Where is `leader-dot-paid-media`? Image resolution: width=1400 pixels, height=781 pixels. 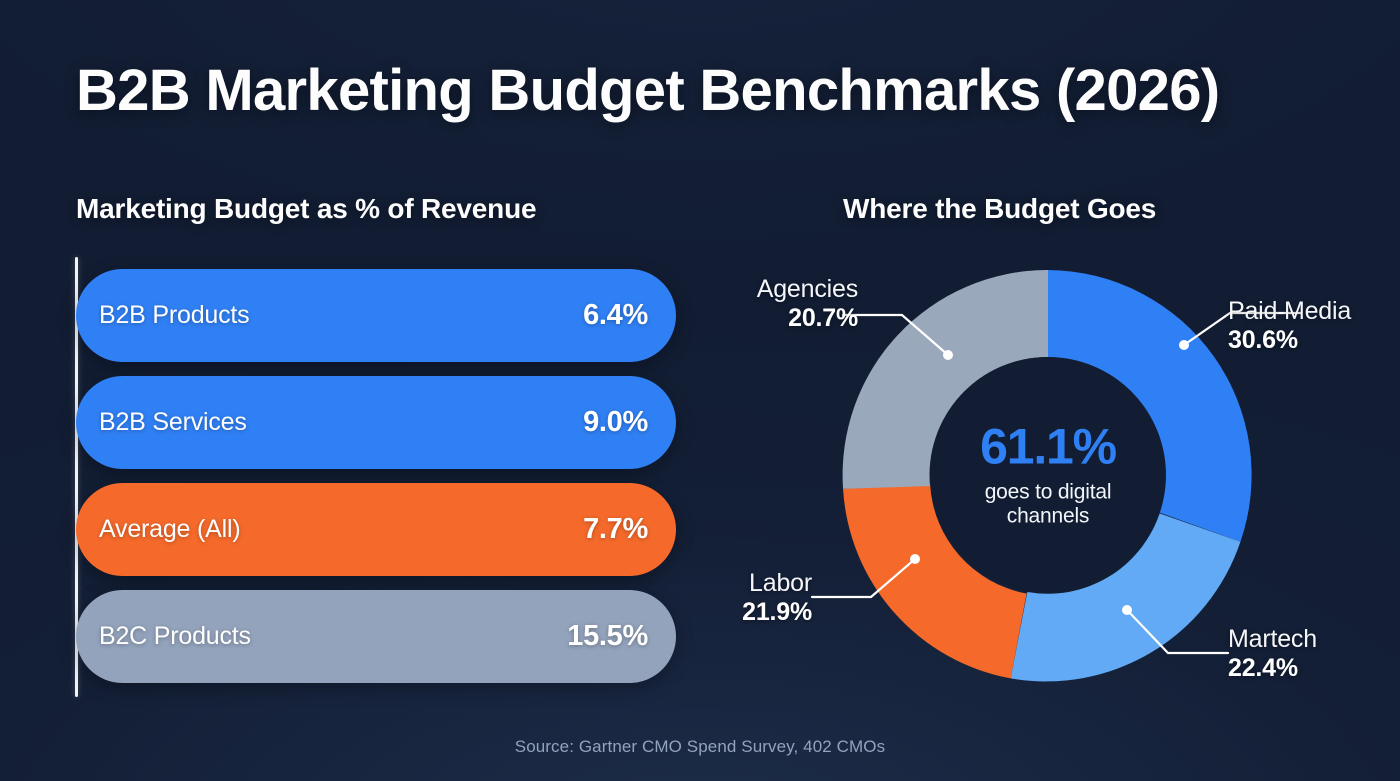
leader-dot-paid-media is located at coordinates (1184, 345).